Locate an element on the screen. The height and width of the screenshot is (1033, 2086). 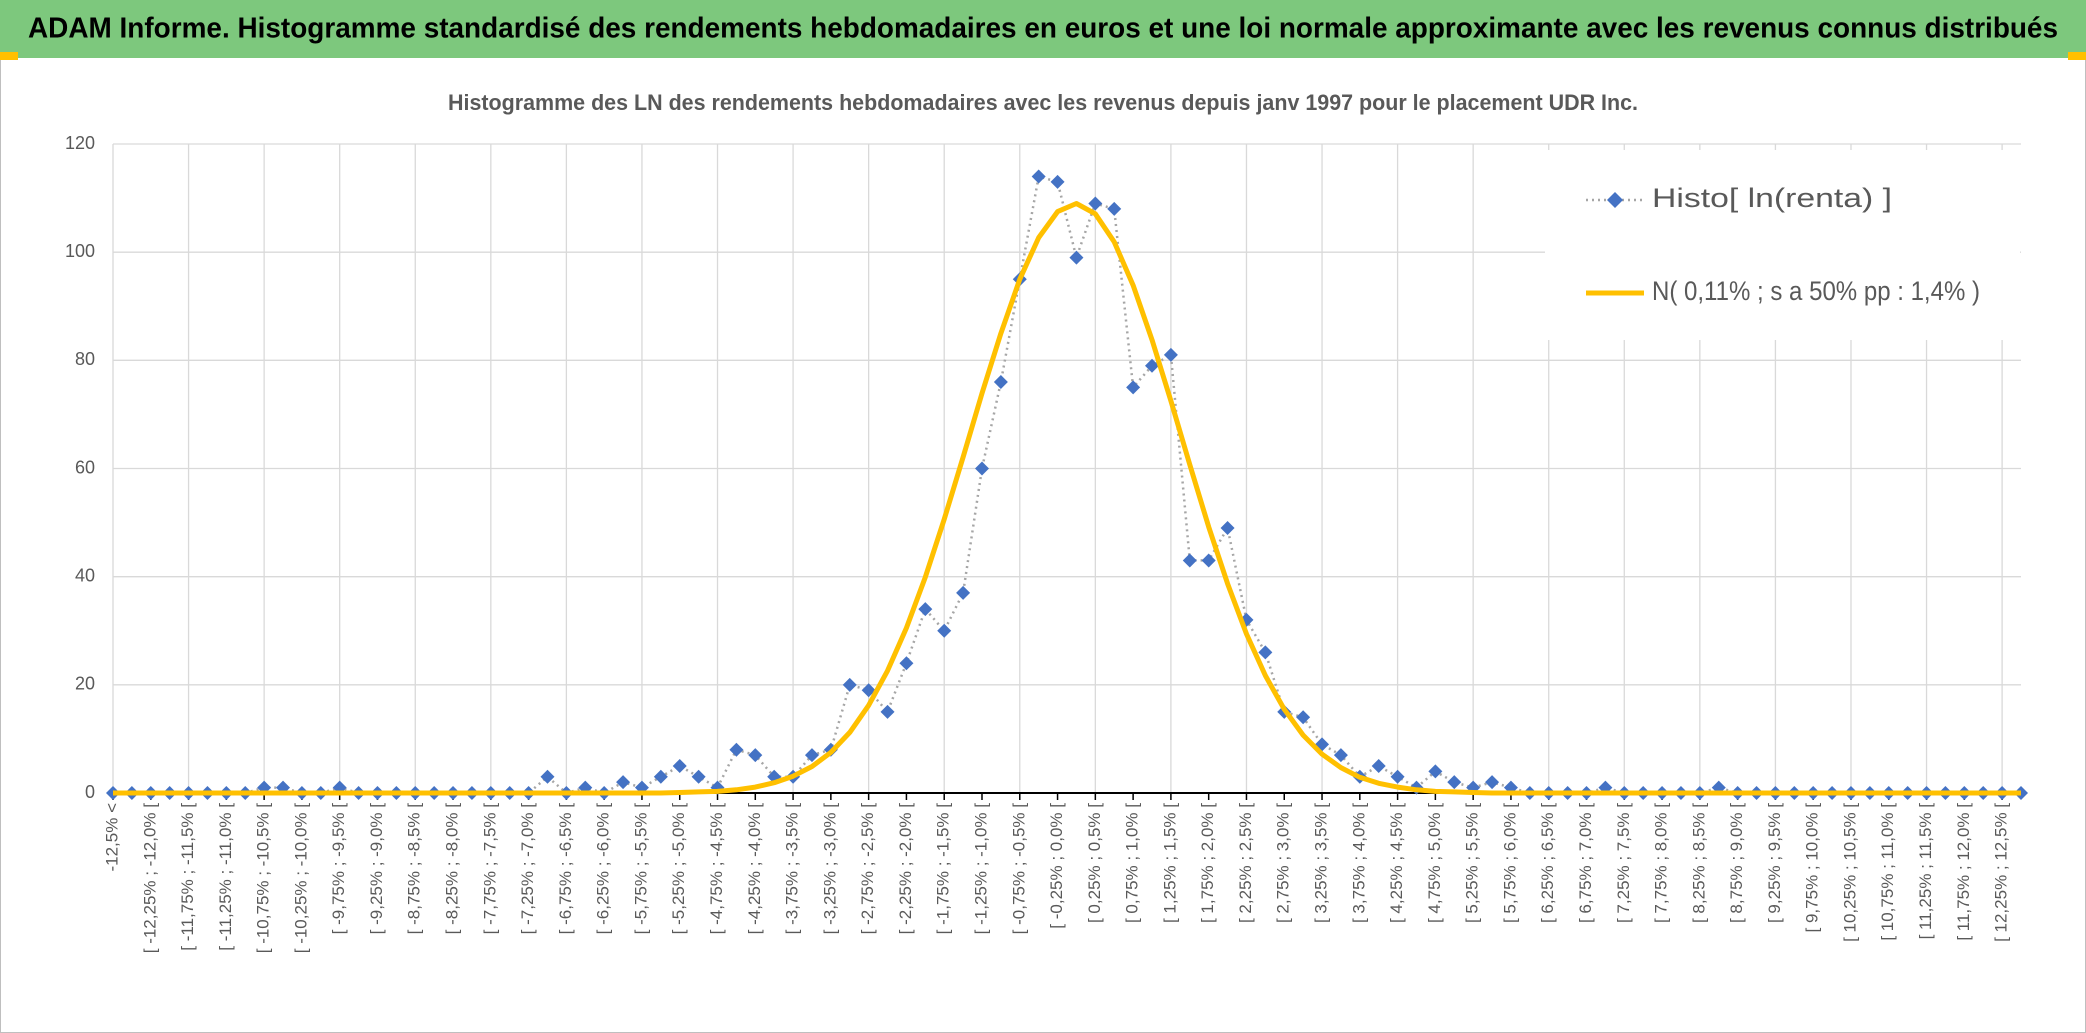
y-tick-label: 0 is located at coordinates (90, 792).